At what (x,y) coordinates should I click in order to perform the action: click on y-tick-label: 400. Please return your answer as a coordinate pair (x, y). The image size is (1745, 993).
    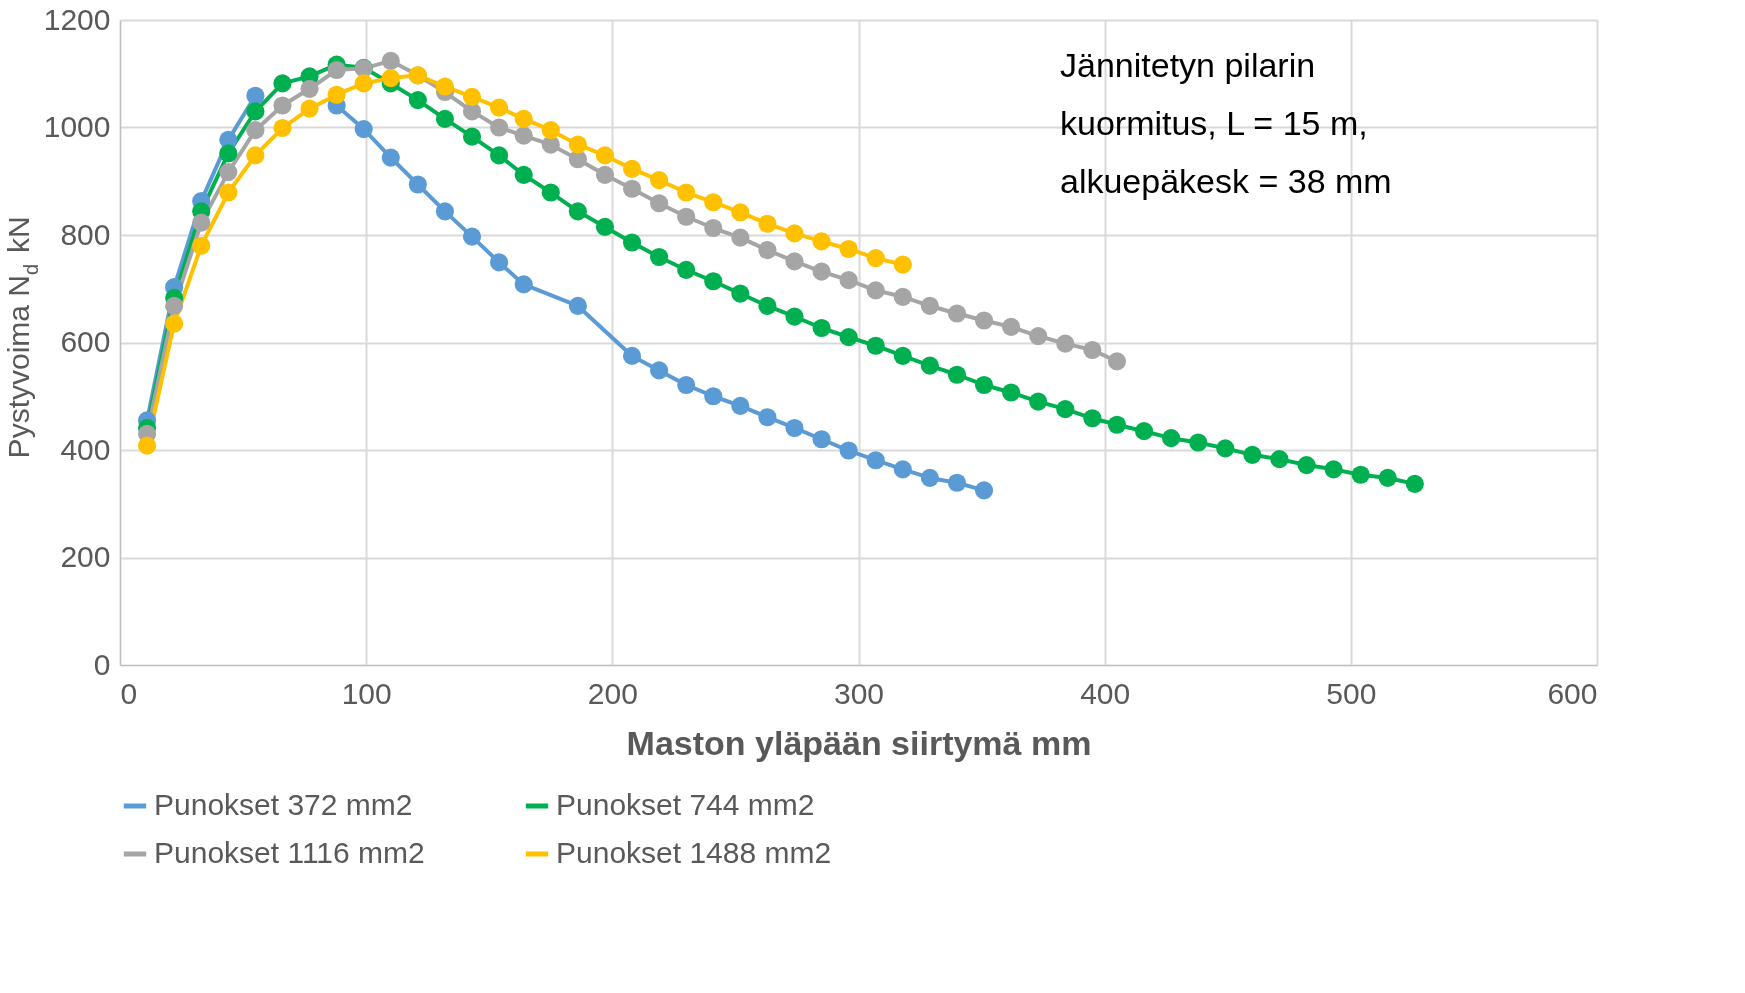
    Looking at the image, I should click on (85, 449).